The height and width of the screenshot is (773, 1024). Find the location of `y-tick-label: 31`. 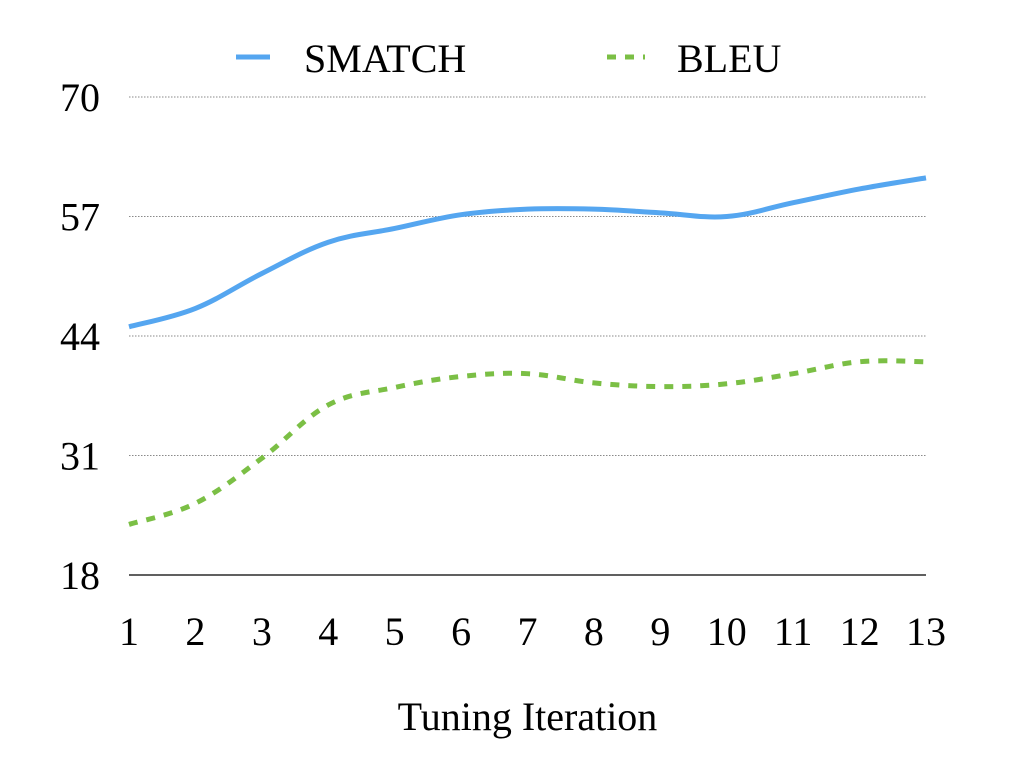

y-tick-label: 31 is located at coordinates (80, 456).